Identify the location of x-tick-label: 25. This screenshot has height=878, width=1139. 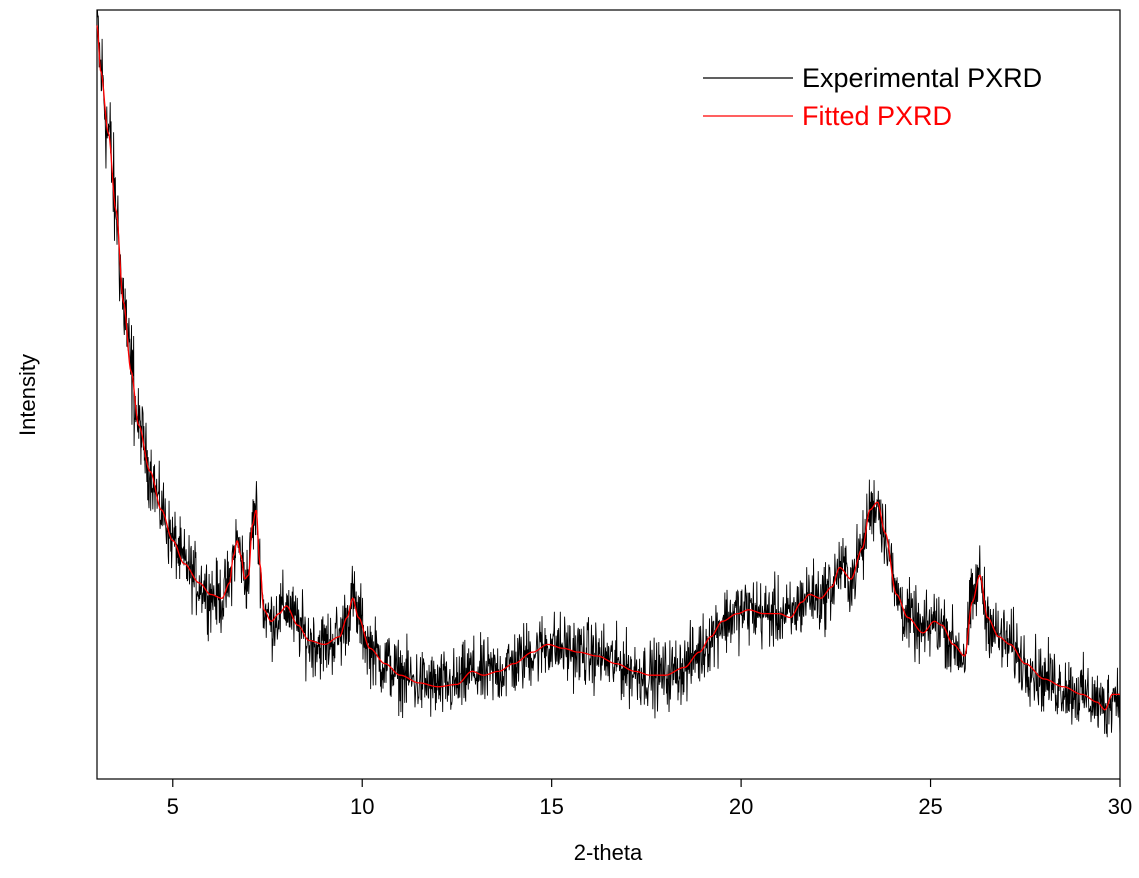
(930, 806).